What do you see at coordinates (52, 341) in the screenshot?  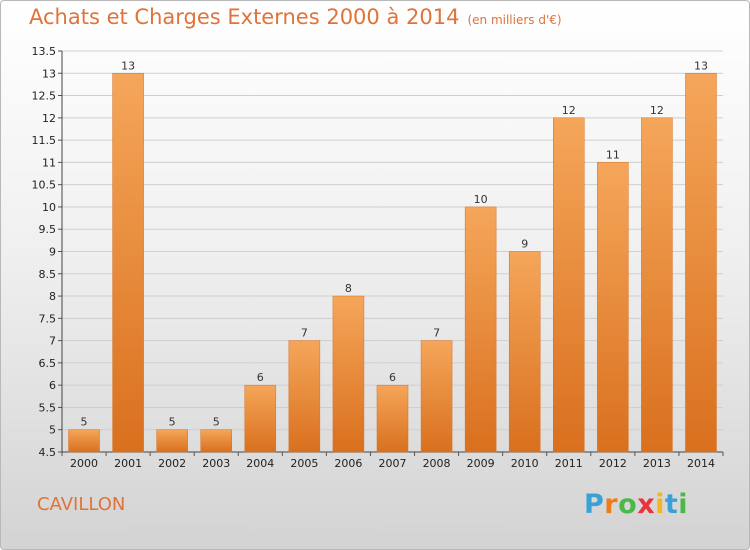 I see `y-tick-label: 7` at bounding box center [52, 341].